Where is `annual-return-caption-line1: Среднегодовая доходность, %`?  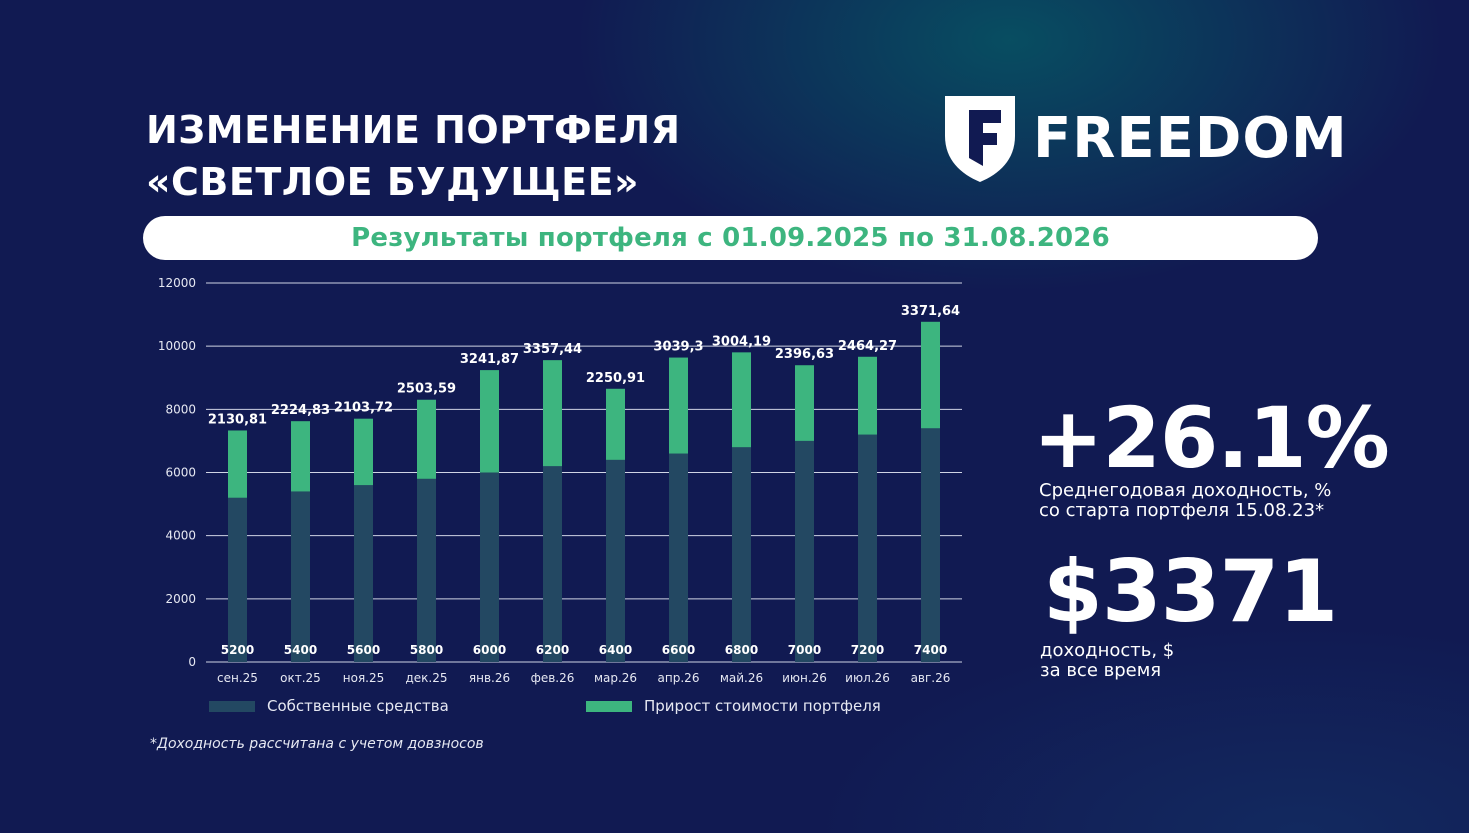 annual-return-caption-line1: Среднегодовая доходность, % is located at coordinates (1185, 490).